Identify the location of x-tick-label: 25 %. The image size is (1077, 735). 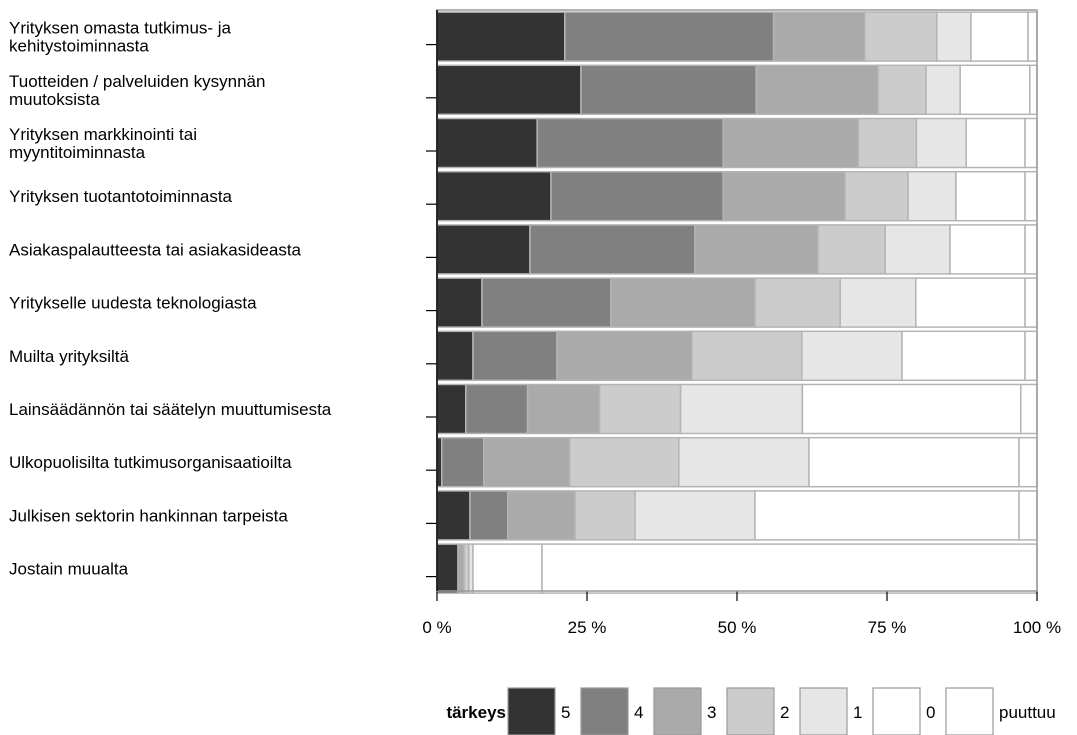
(587, 627).